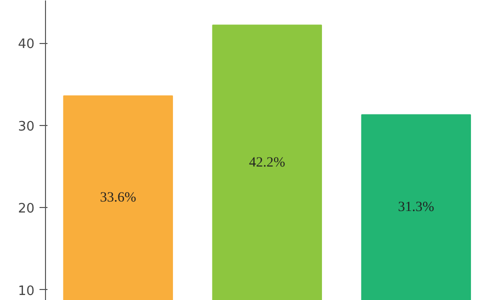 Image resolution: width=502 pixels, height=300 pixels. What do you see at coordinates (267, 162) in the screenshot?
I see `data-label: 42.2%` at bounding box center [267, 162].